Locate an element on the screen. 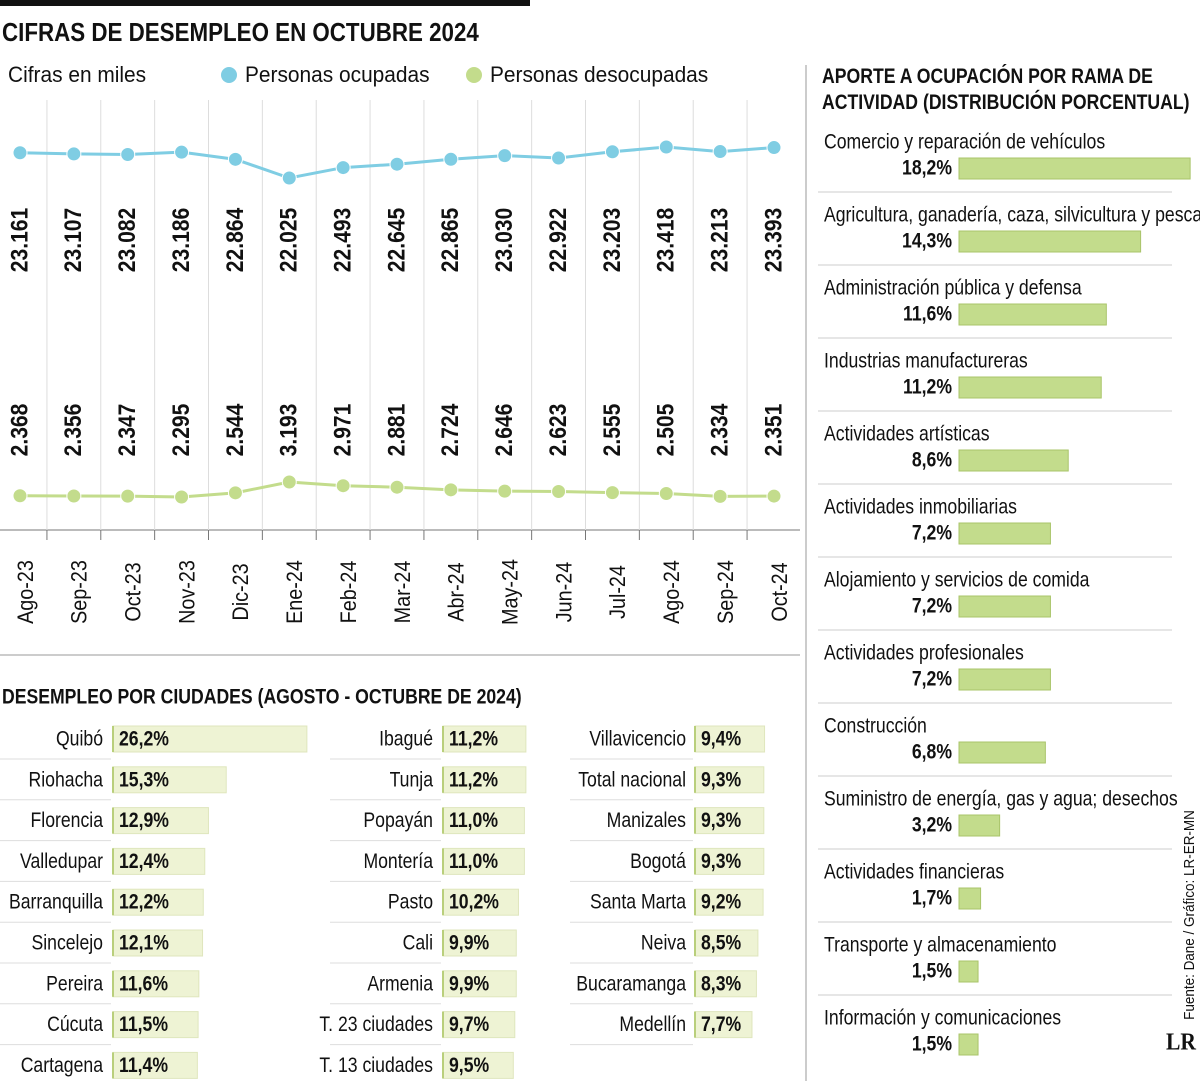 The height and width of the screenshot is (1081, 1200). data-label: 22.645 is located at coordinates (396, 240).